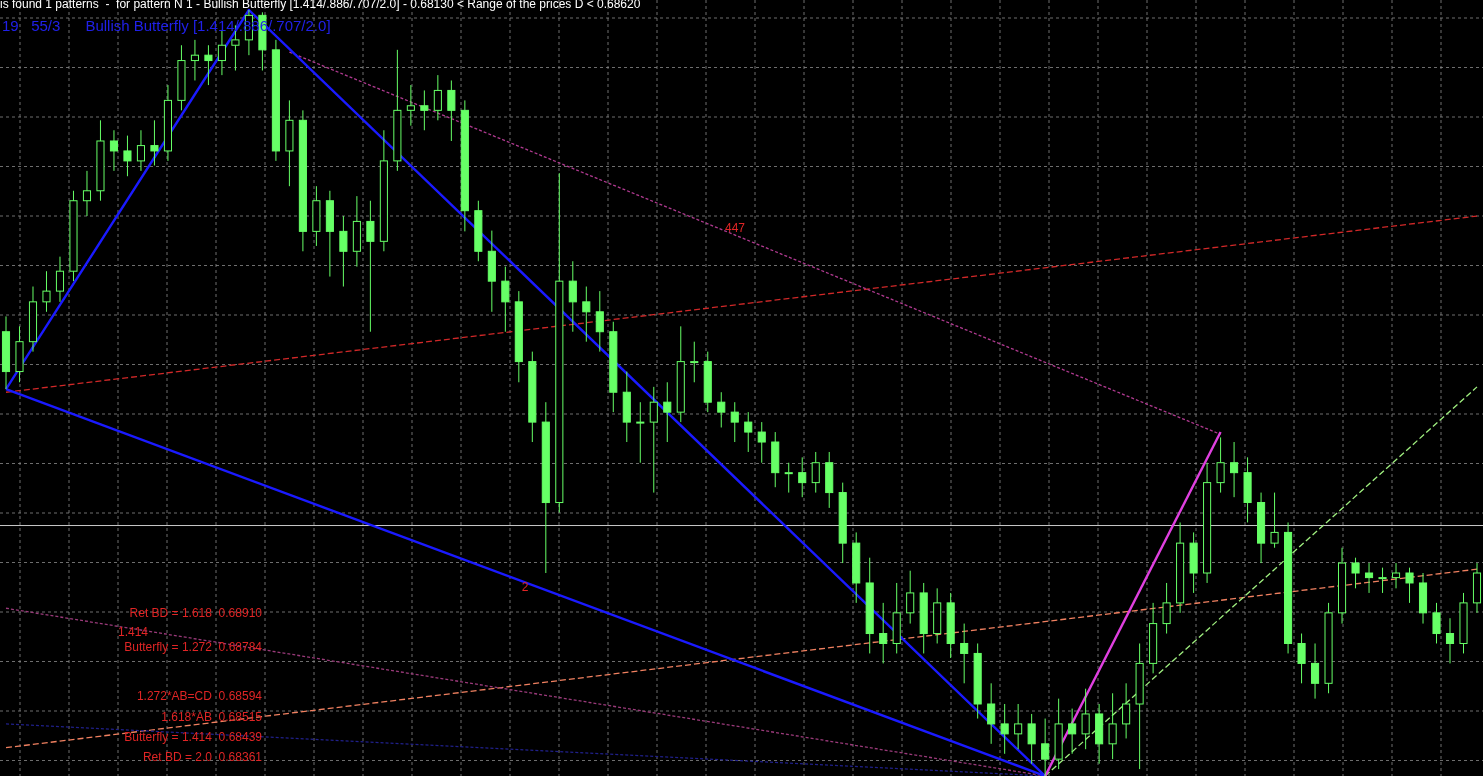 The width and height of the screenshot is (1483, 776). What do you see at coordinates (212, 717) in the screenshot?
I see `annotation: 1.618*AB 0.68515` at bounding box center [212, 717].